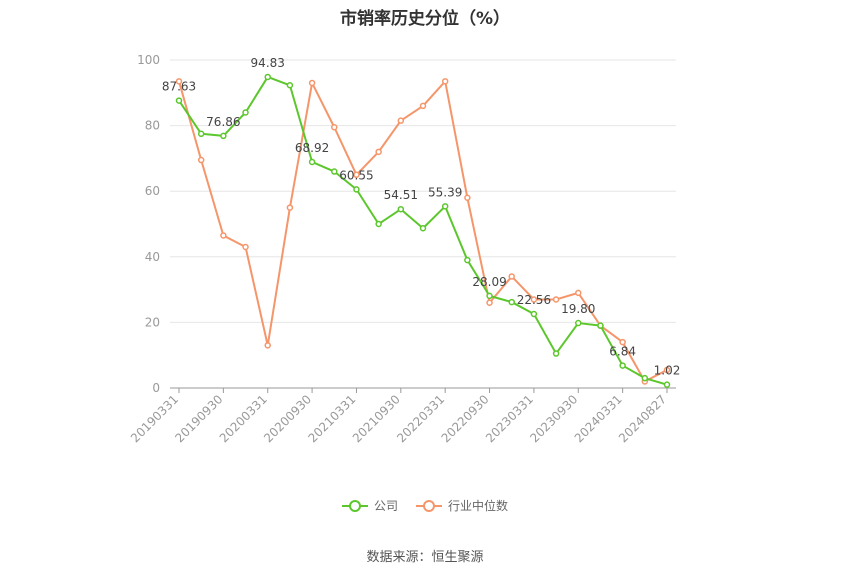 This screenshot has height=575, width=850. Describe the element at coordinates (148, 60) in the screenshot. I see `y-tick-label: 100` at that location.